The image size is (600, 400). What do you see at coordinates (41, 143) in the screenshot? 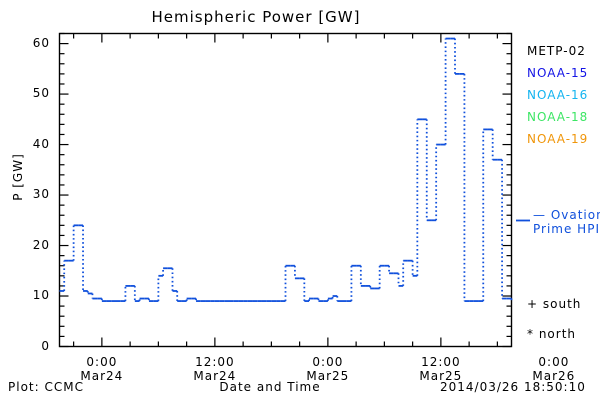
I see `y-tick-label: 40` at bounding box center [41, 143].